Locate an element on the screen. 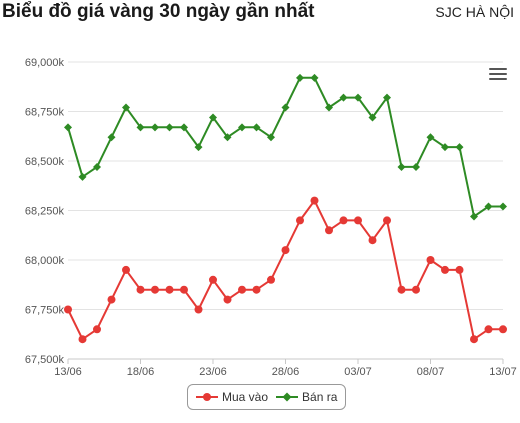  y-tick-label: 68,250k is located at coordinates (45, 212).